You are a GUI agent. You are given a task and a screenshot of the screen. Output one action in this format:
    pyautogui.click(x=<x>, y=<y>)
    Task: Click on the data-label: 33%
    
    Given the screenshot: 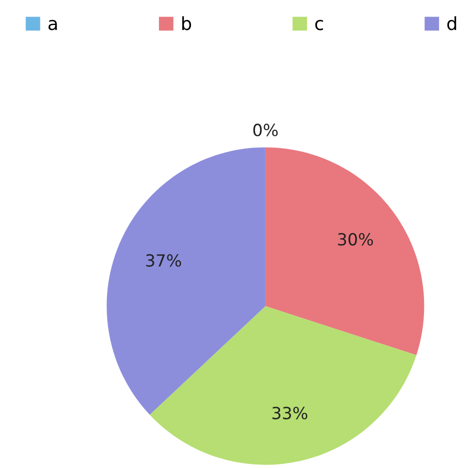 What is the action you would take?
    pyautogui.click(x=290, y=413)
    